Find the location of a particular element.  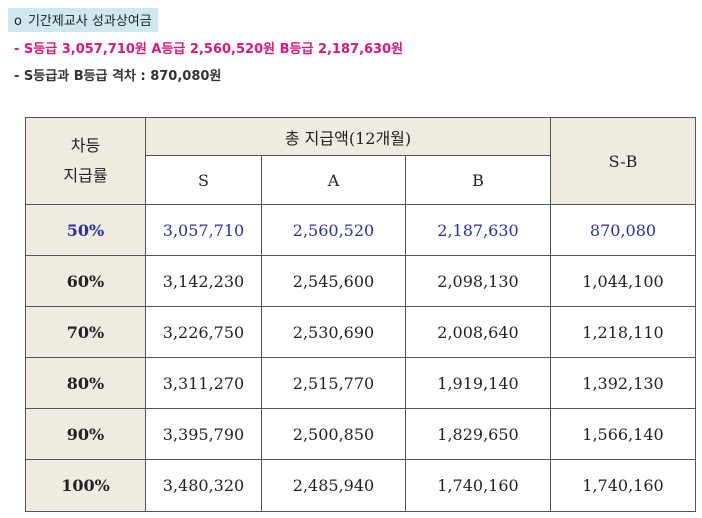

a-value-cell: 2,485,940 is located at coordinates (333, 485).